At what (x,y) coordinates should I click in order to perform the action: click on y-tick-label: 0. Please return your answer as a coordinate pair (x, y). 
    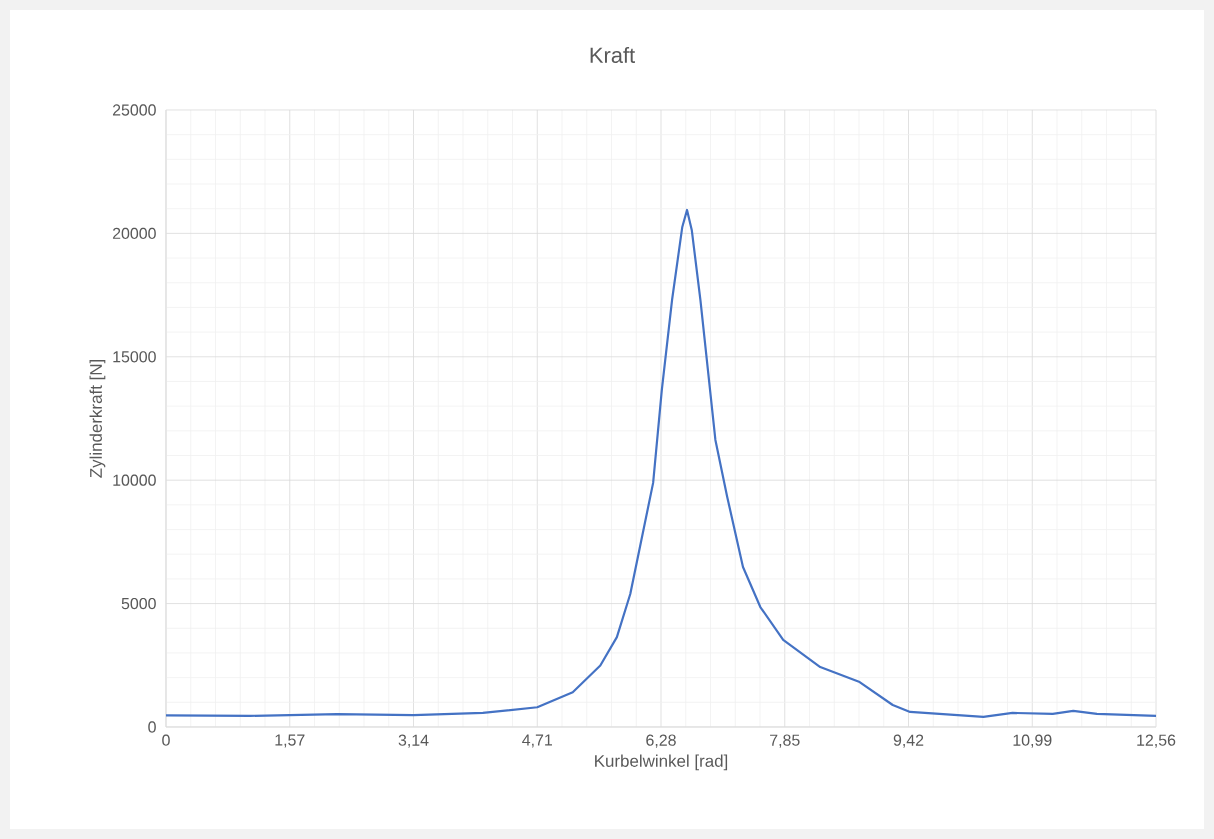
    Looking at the image, I should click on (152, 727).